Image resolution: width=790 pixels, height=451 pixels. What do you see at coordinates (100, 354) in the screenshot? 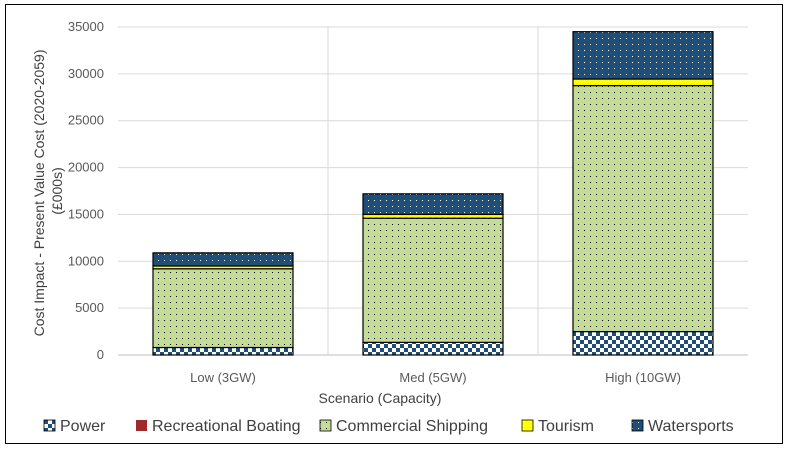
I see `y-tick-label: 0` at bounding box center [100, 354].